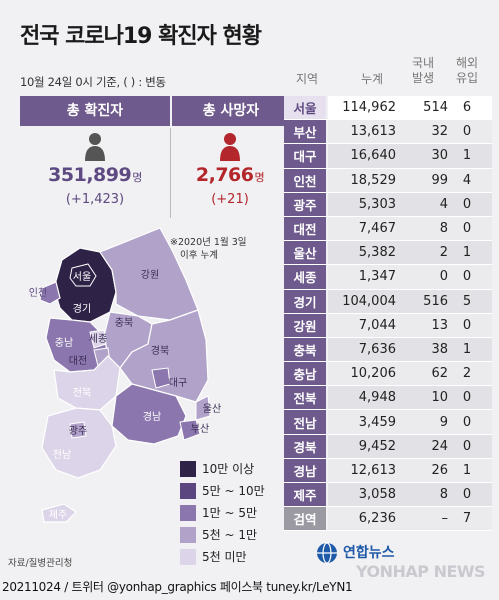  Describe the element at coordinates (190, 430) in the screenshot. I see `region-busan` at that location.